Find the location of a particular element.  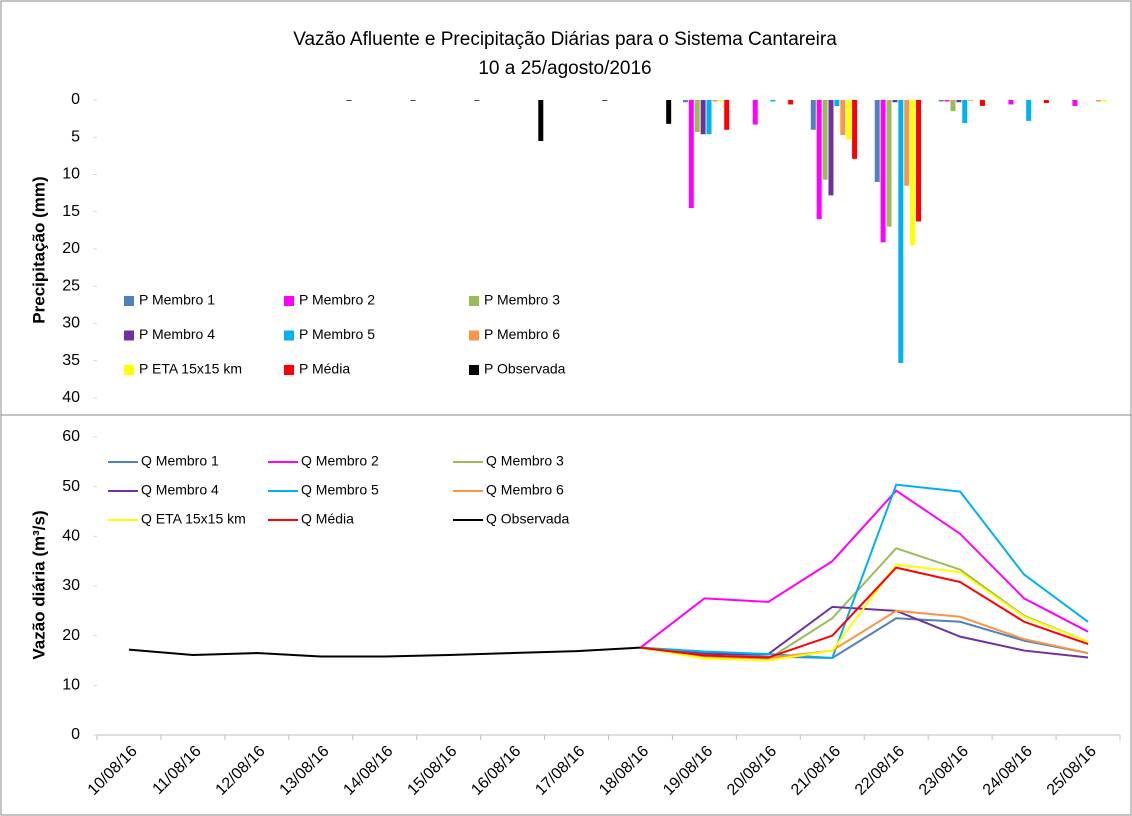

y-tick-label: 35 is located at coordinates (71, 360).